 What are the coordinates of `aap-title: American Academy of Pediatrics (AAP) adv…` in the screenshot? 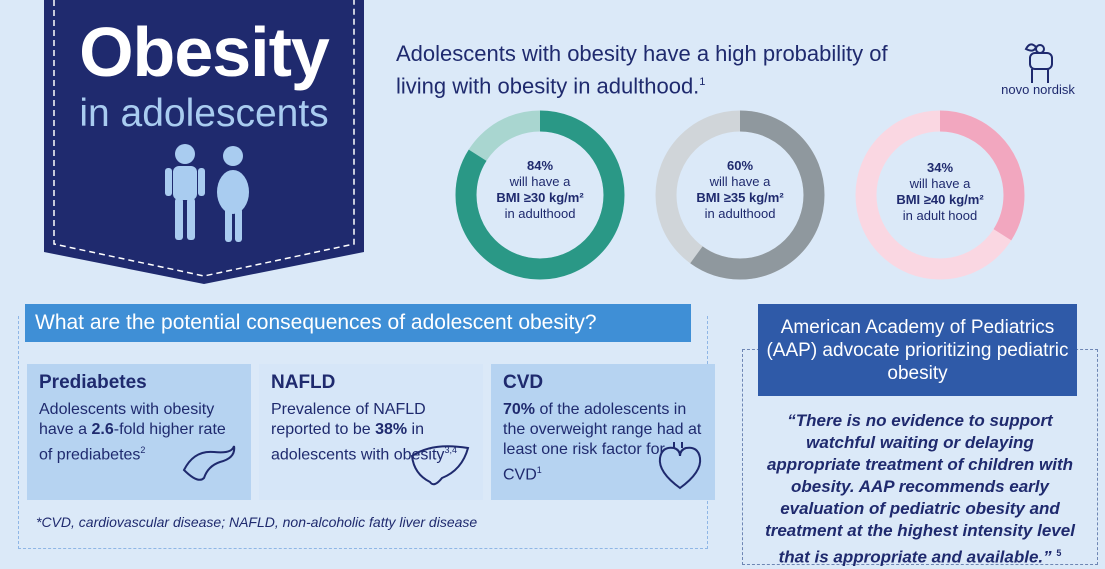 It's located at (917, 350).